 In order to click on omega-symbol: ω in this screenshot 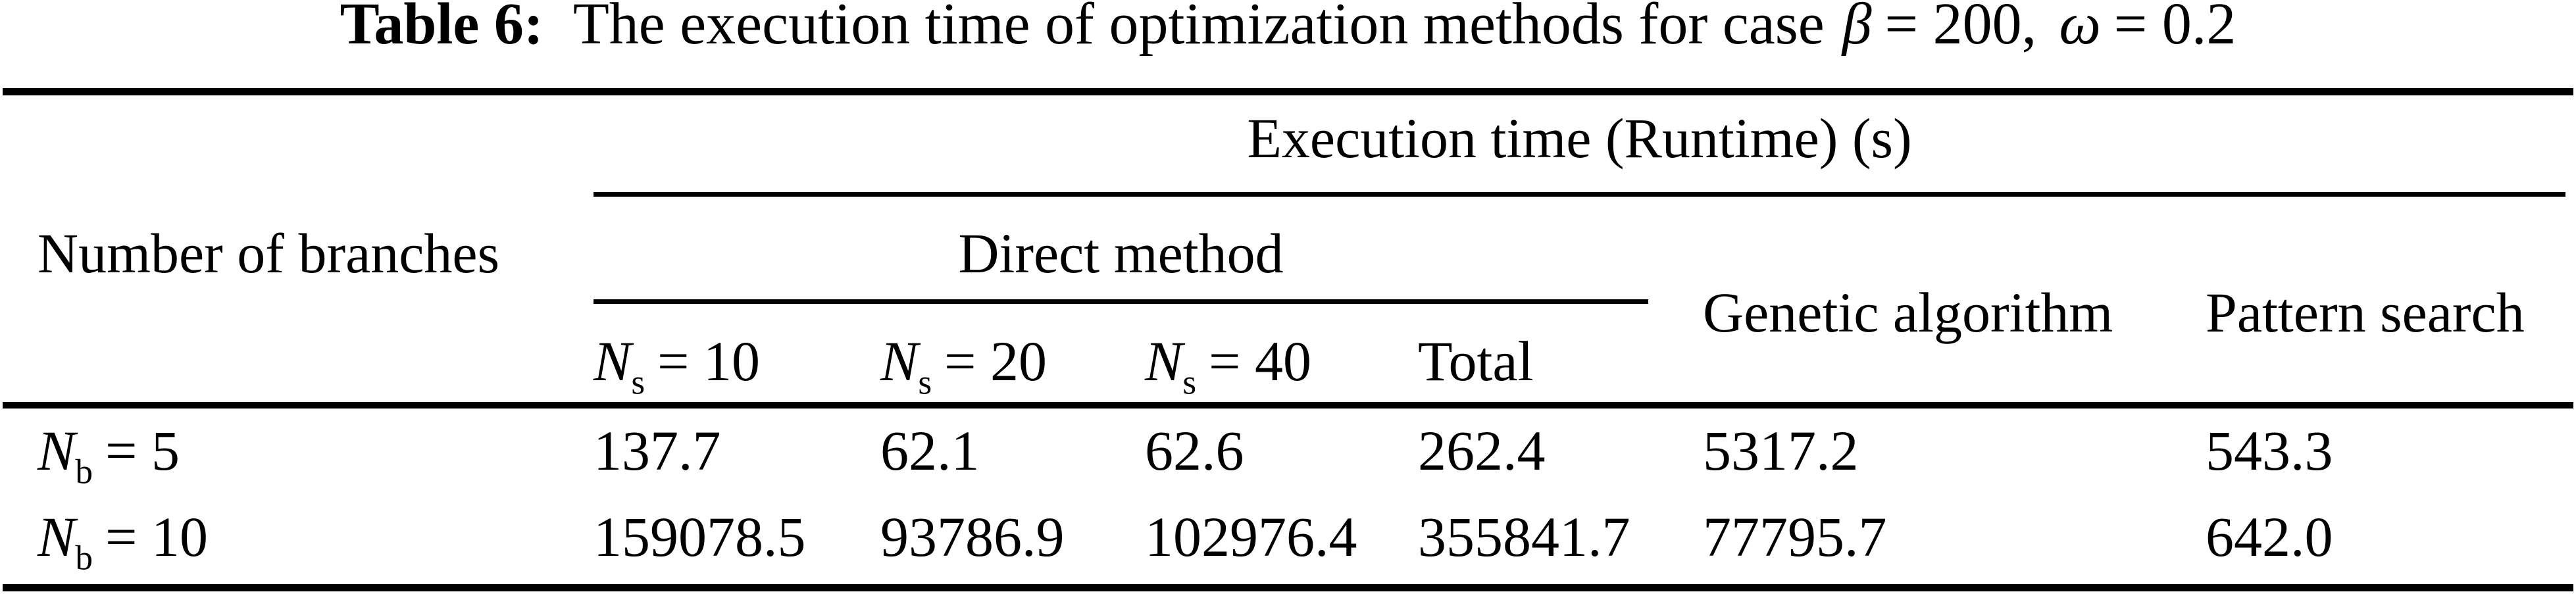, I will do `click(2080, 28)`.